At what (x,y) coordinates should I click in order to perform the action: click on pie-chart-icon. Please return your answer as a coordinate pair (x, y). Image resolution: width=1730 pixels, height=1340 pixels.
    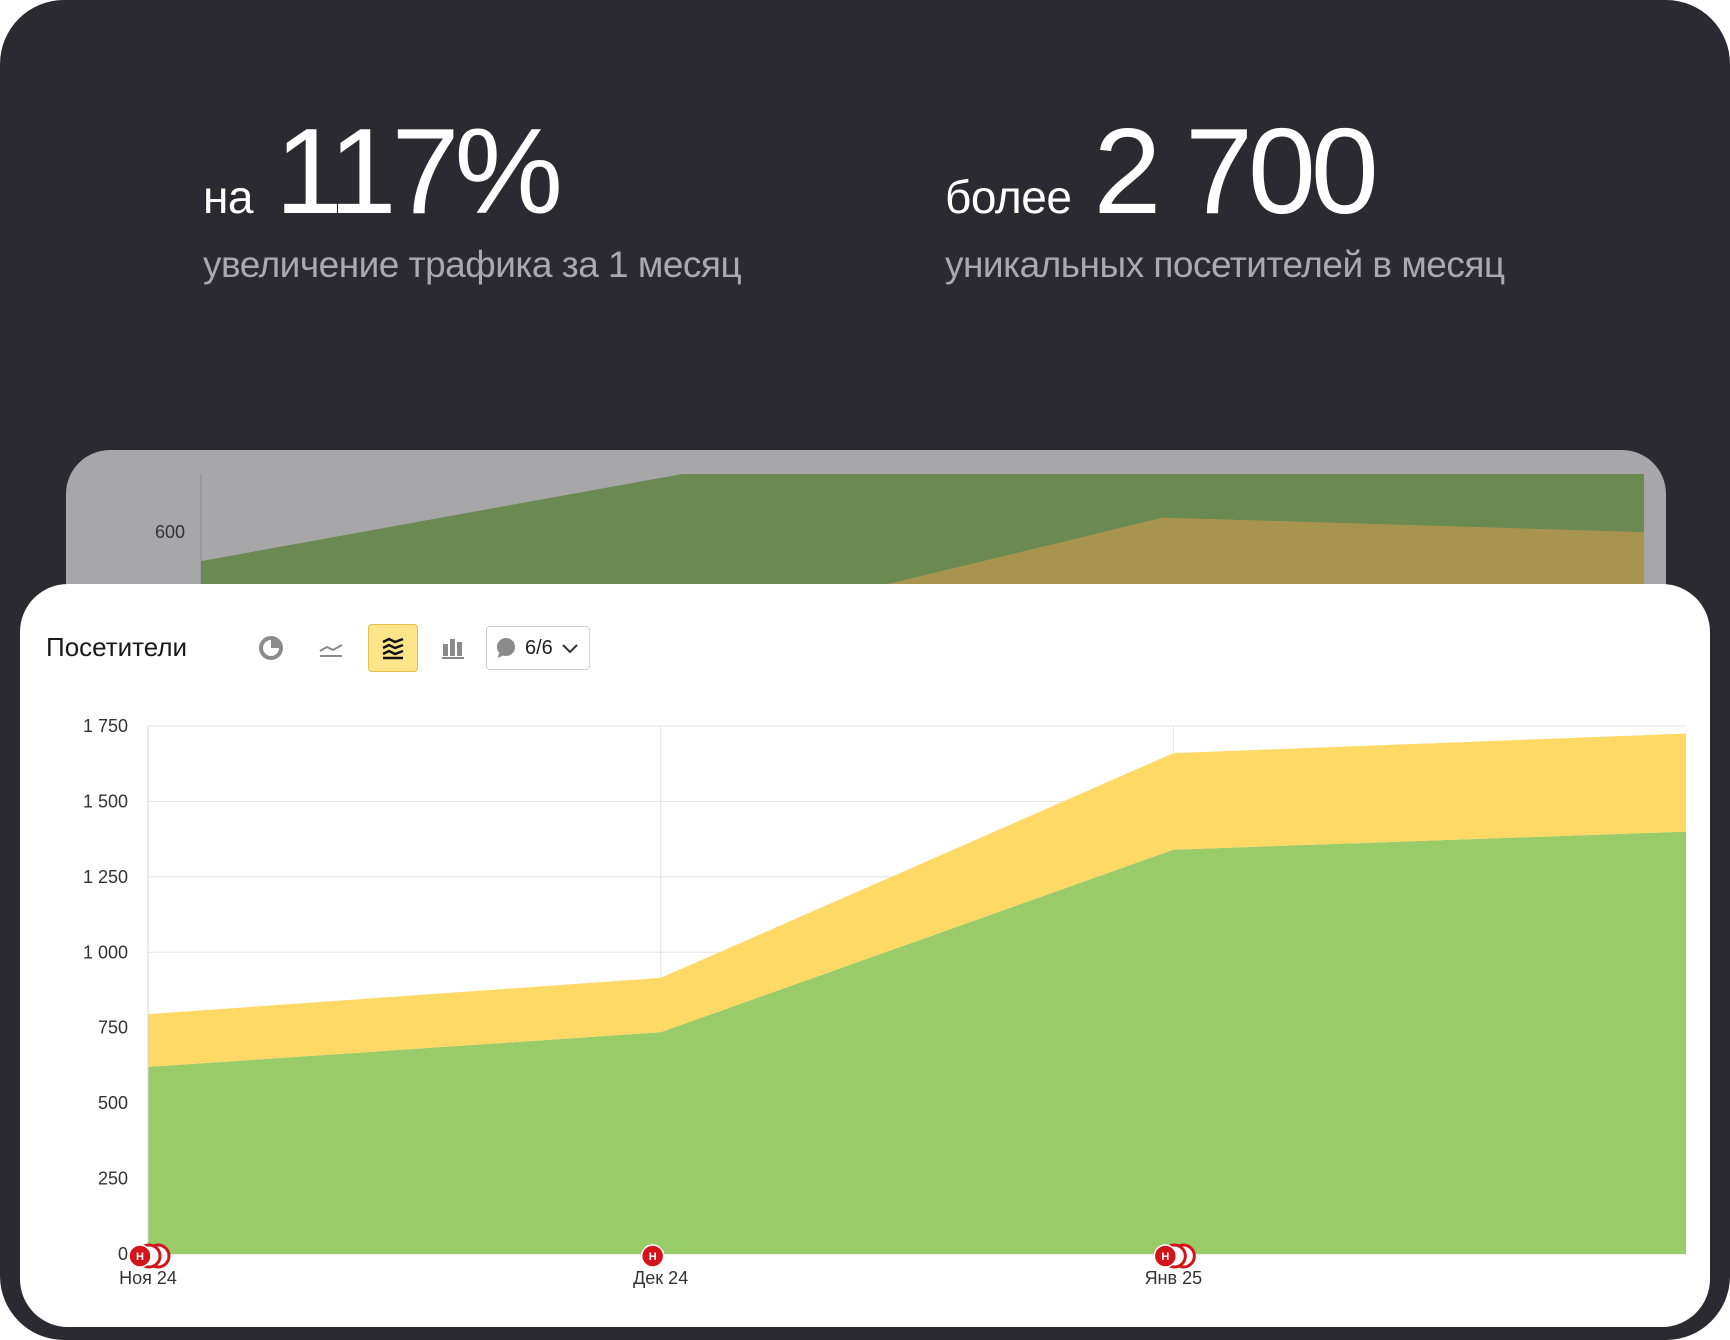
    Looking at the image, I should click on (271, 648).